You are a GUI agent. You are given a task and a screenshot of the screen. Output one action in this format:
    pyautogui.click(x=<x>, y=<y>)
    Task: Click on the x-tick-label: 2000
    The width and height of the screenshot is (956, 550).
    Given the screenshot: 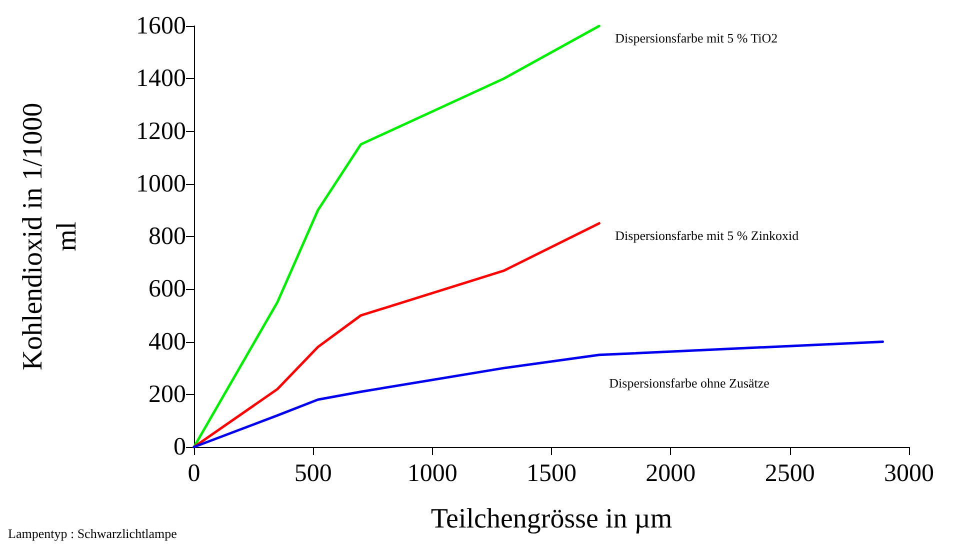 What is the action you would take?
    pyautogui.click(x=671, y=473)
    